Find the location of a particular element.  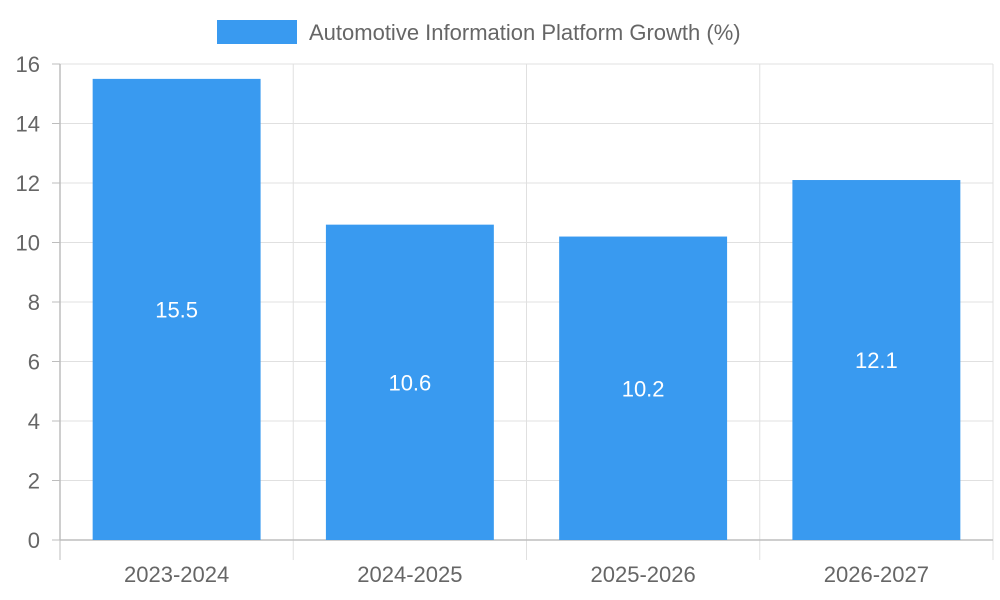

y-tick-label: 0 is located at coordinates (34, 540).